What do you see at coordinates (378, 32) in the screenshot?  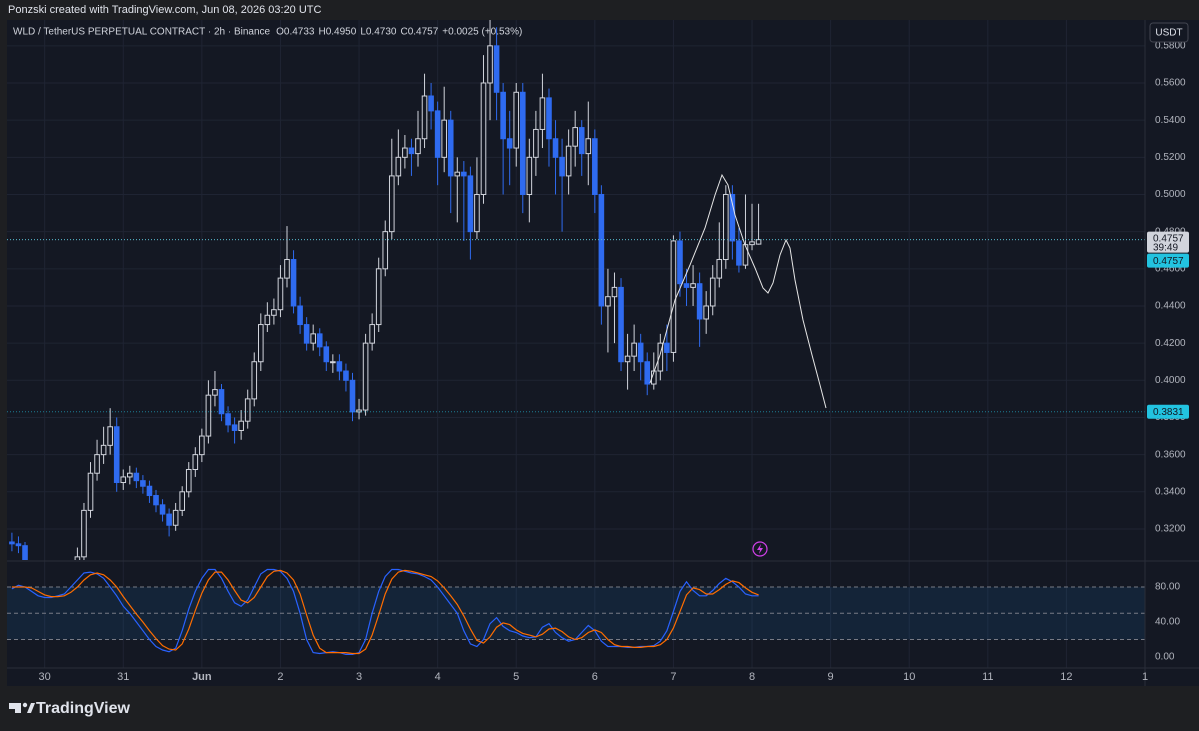 I see `ohlc-value: L0.4730` at bounding box center [378, 32].